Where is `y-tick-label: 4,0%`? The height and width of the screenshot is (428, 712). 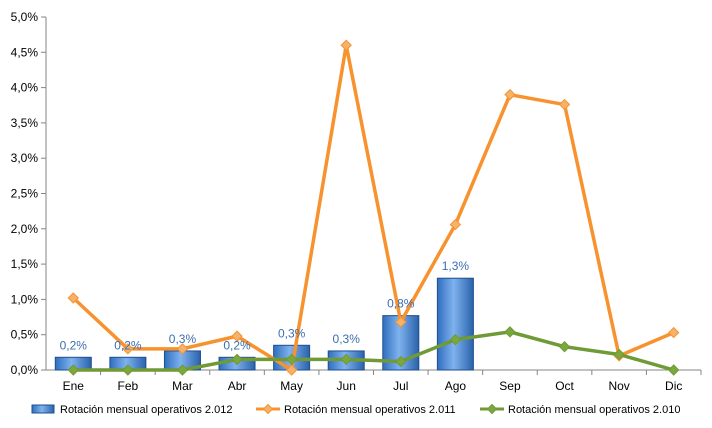 y-tick-label: 4,0% is located at coordinates (25, 88).